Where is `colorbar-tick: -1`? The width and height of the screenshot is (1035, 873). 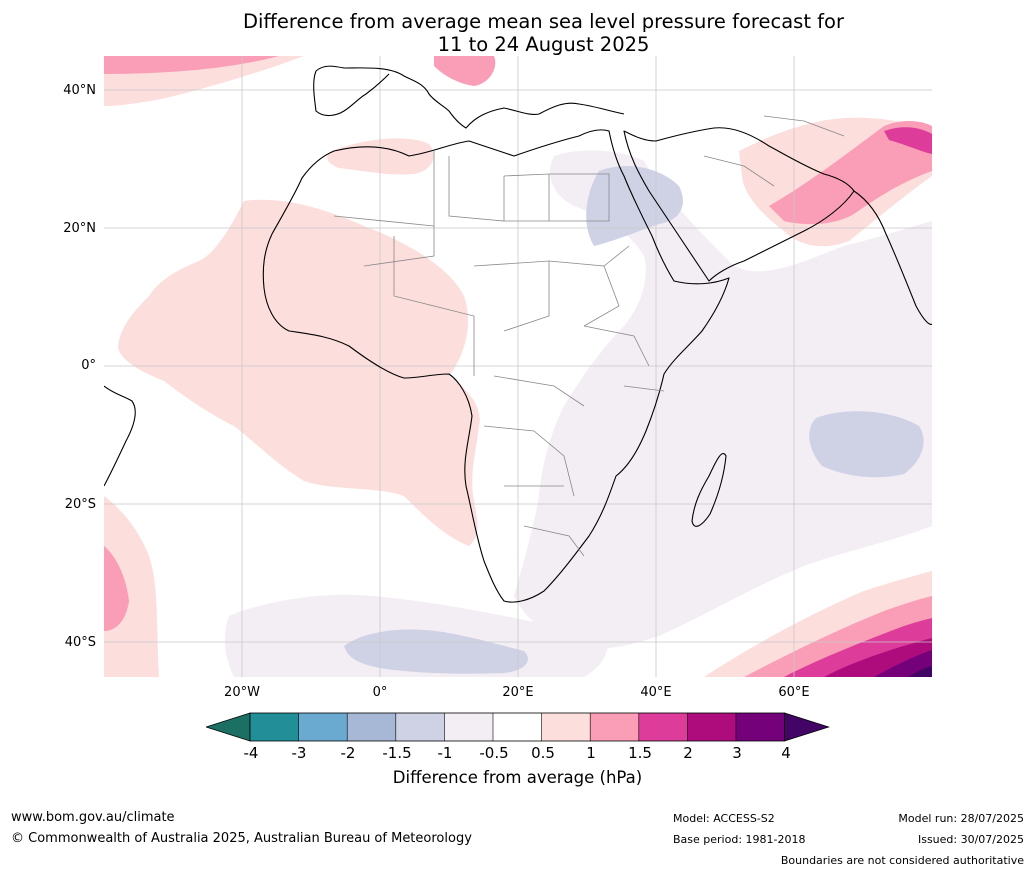
colorbar-tick: -1 is located at coordinates (445, 753).